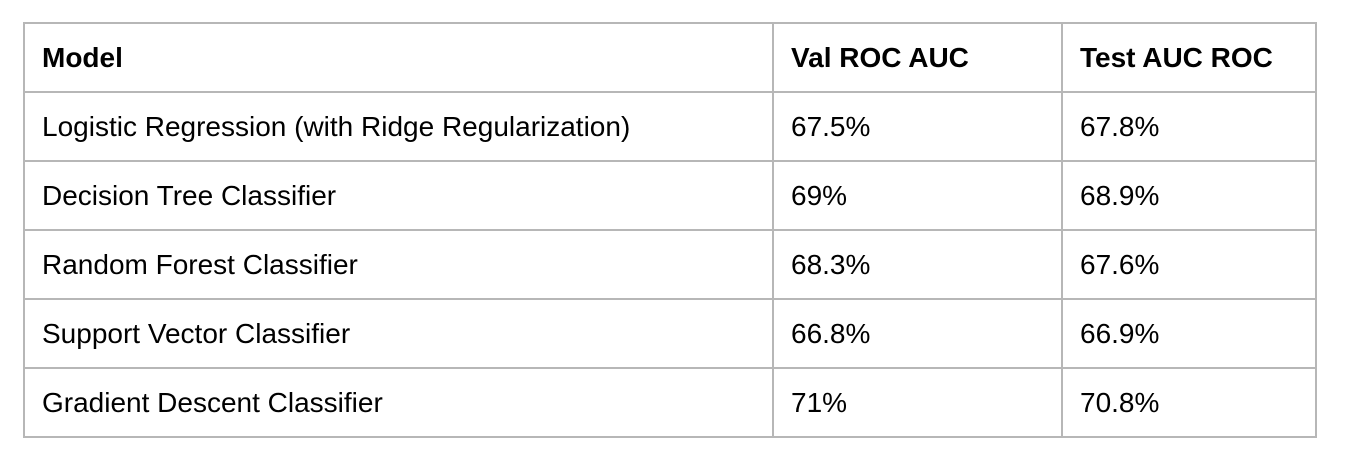 The width and height of the screenshot is (1346, 470). Describe the element at coordinates (398, 57) in the screenshot. I see `header-model: Model` at that location.